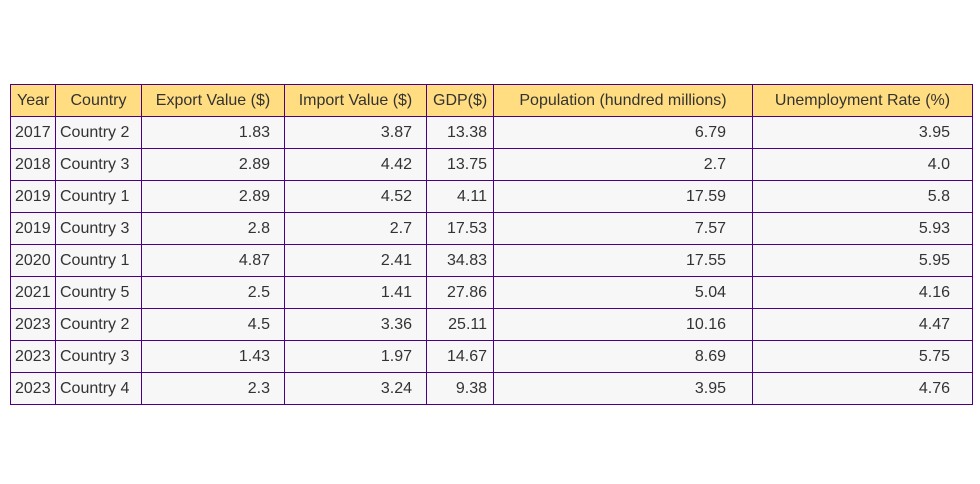 The image size is (980, 484). Describe the element at coordinates (213, 260) in the screenshot. I see `cell-export-value: 4.87` at that location.